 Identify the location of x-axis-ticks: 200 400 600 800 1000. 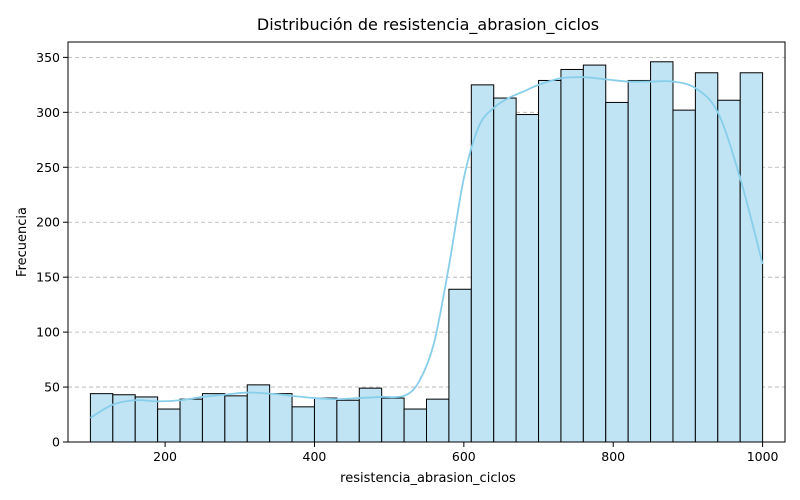
(466, 453).